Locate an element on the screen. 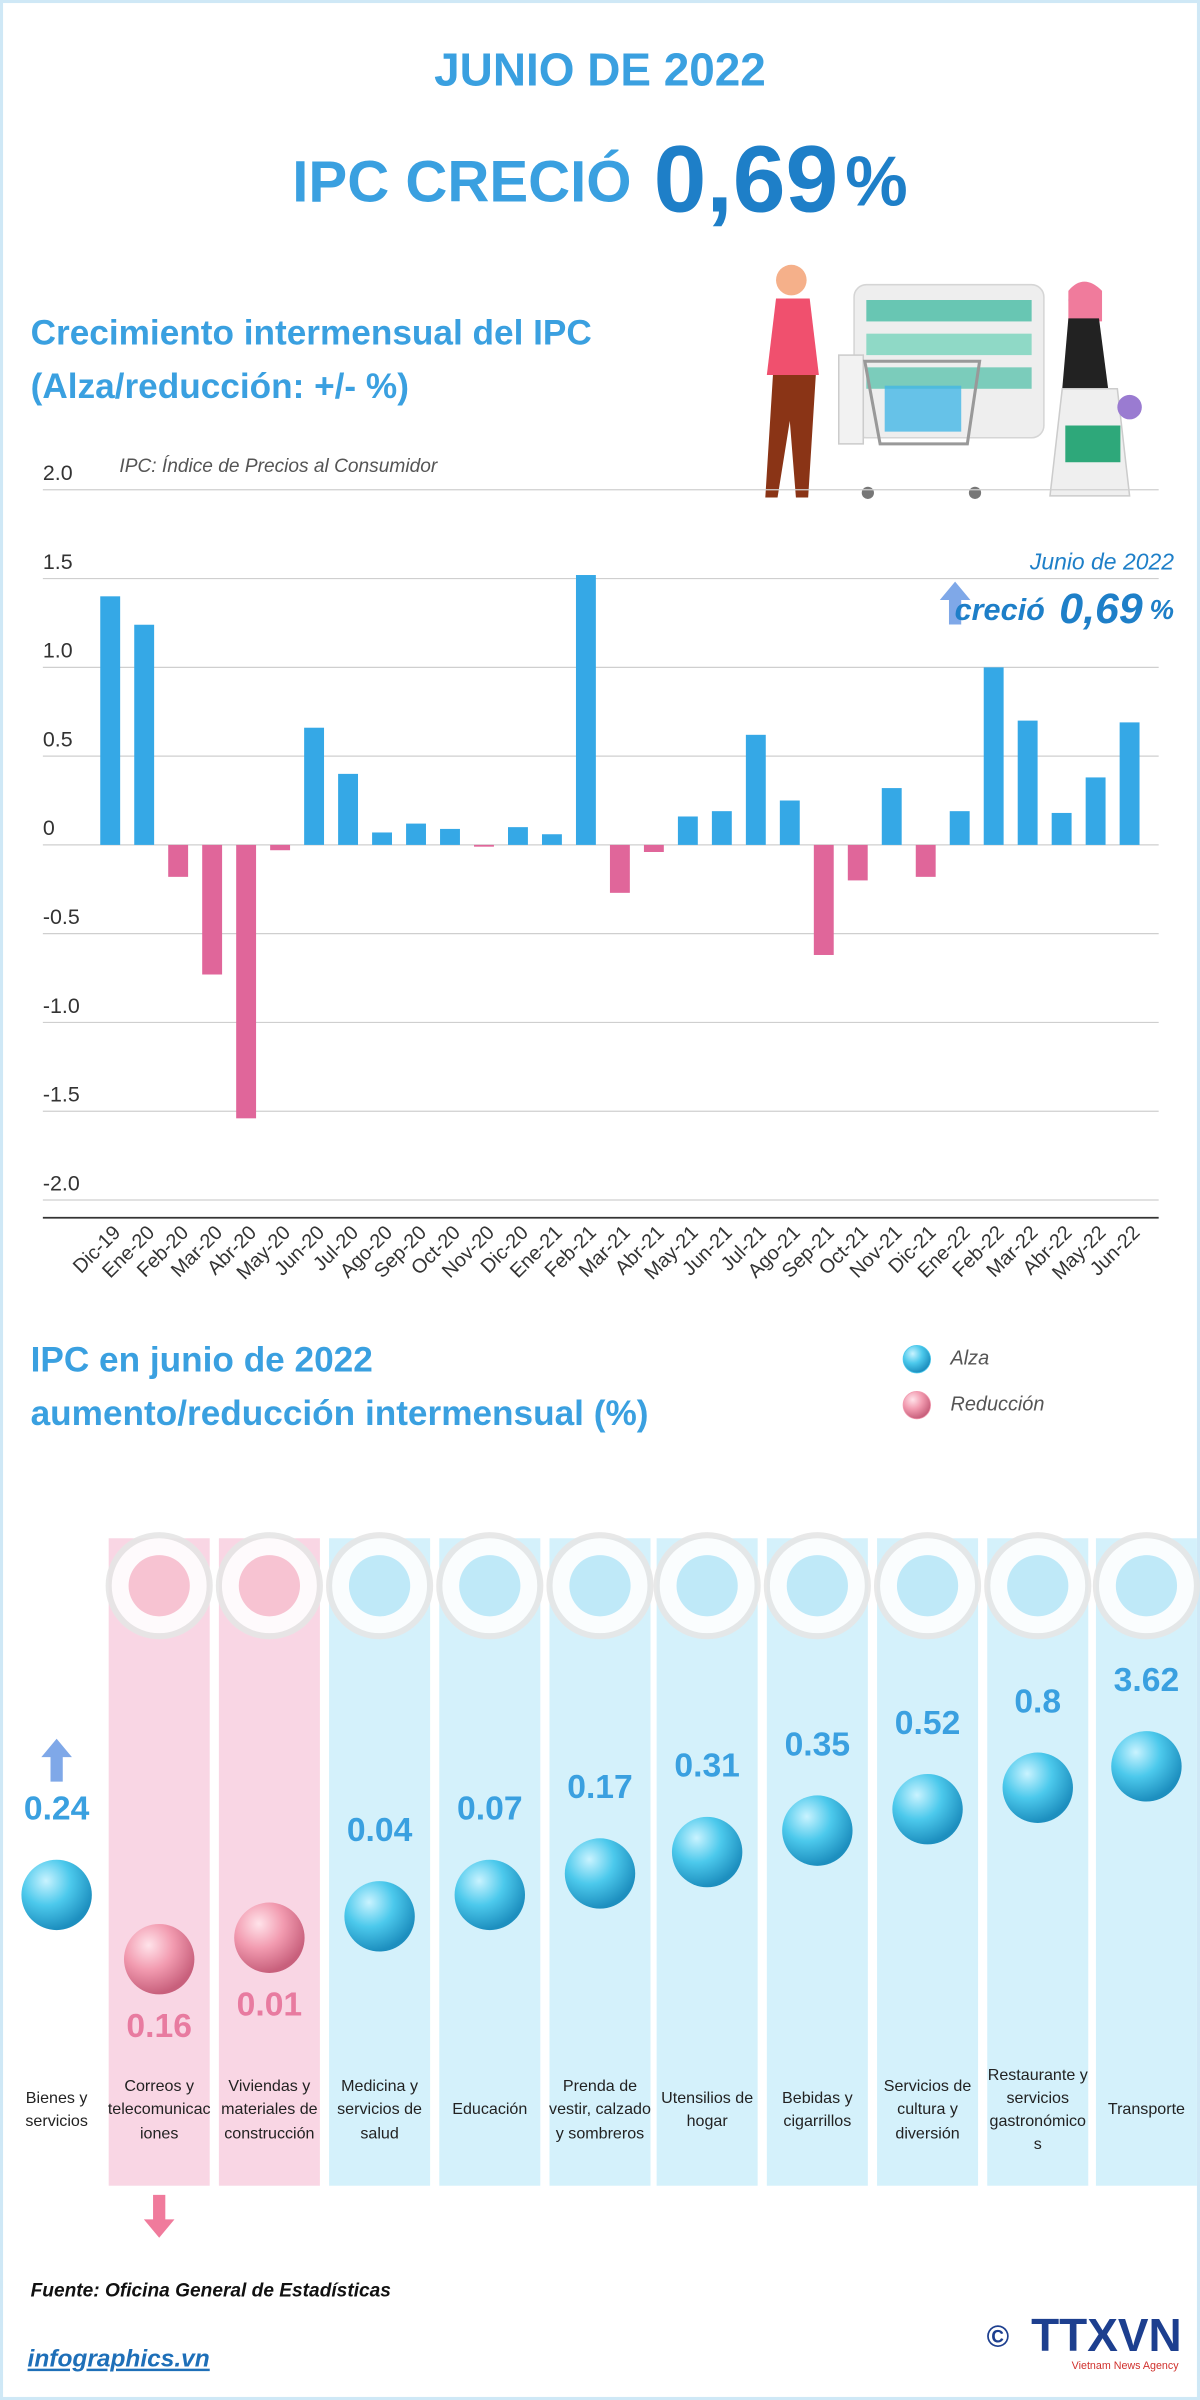 This screenshot has width=1200, height=2400. category-label: Prenda de vestir, calzado y sombreros is located at coordinates (600, 2110).